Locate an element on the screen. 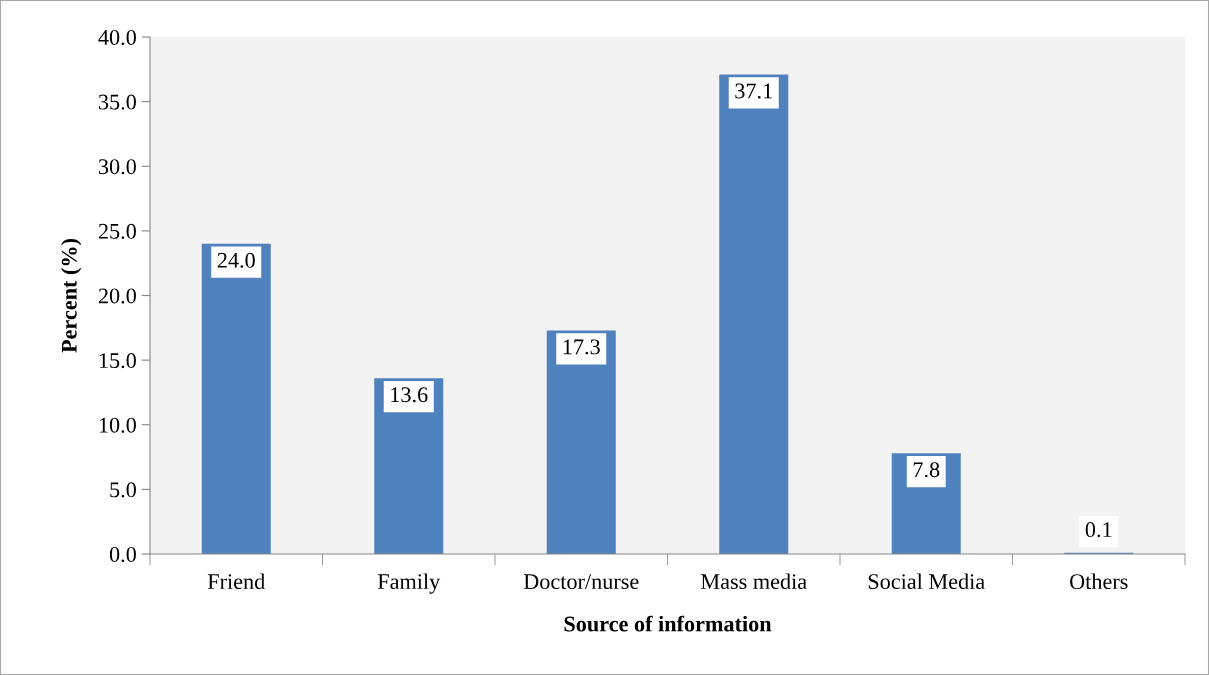 This screenshot has width=1209, height=675. data-label: 17.3 is located at coordinates (581, 347).